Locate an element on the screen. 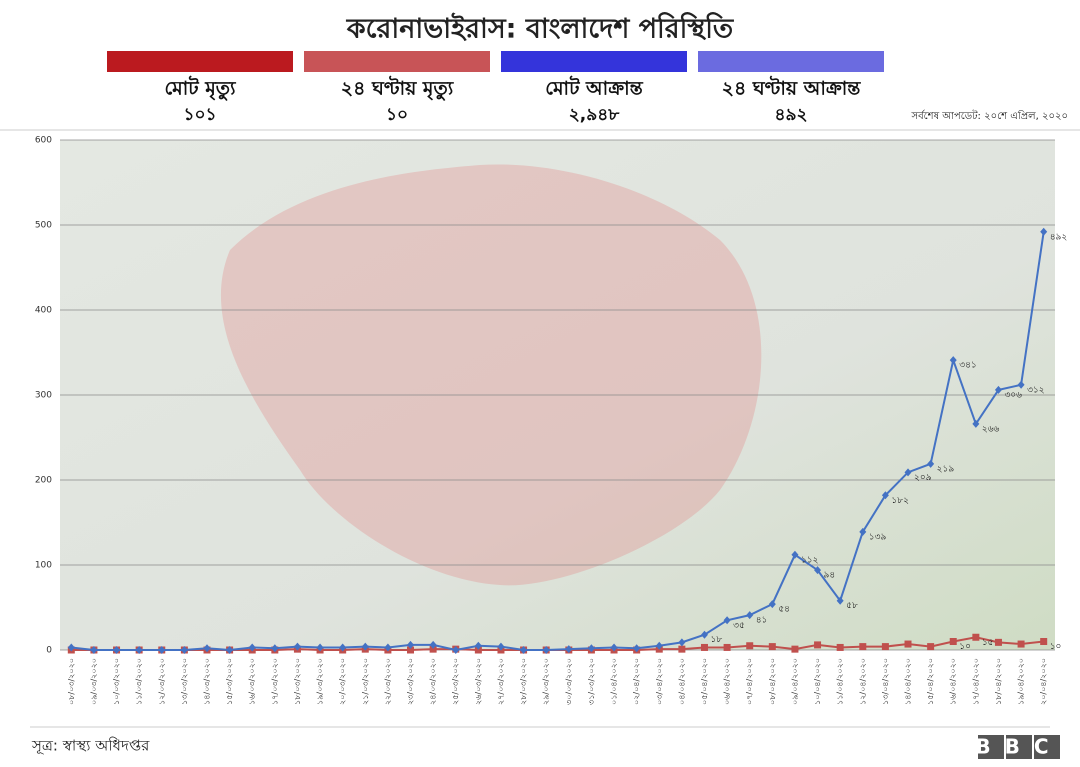 The width and height of the screenshot is (1080, 767). data-label: ১৮ is located at coordinates (716, 640).